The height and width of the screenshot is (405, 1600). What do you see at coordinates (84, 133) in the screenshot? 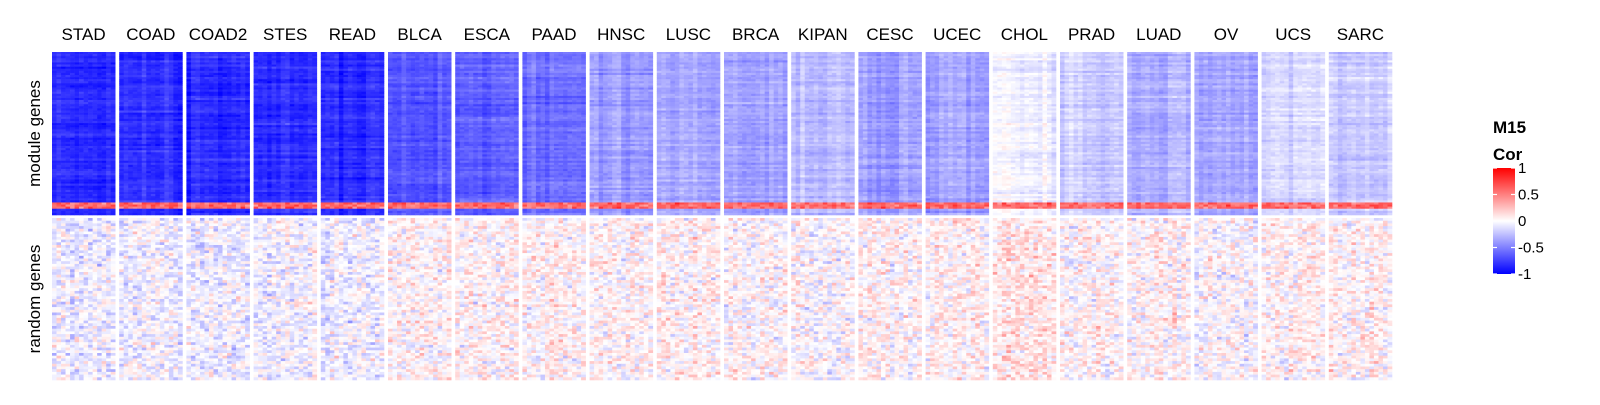
I see `module-block-stad` at bounding box center [84, 133].